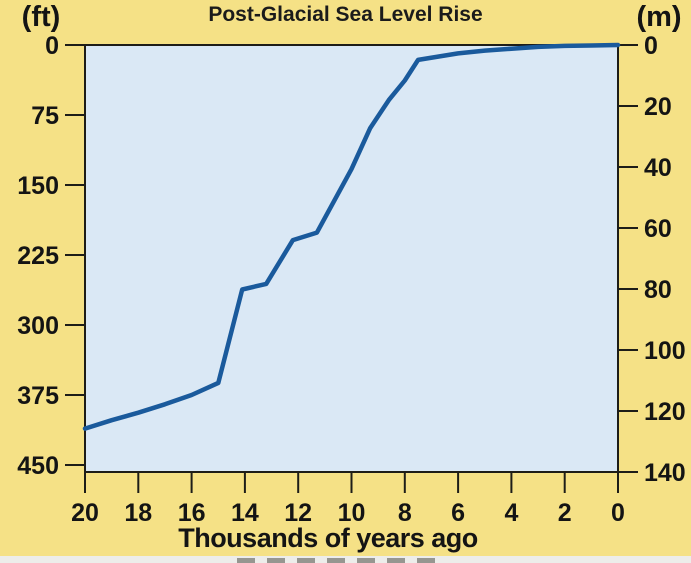  Describe the element at coordinates (342, 560) in the screenshot. I see `bottom-cropped-text-remnant` at that location.